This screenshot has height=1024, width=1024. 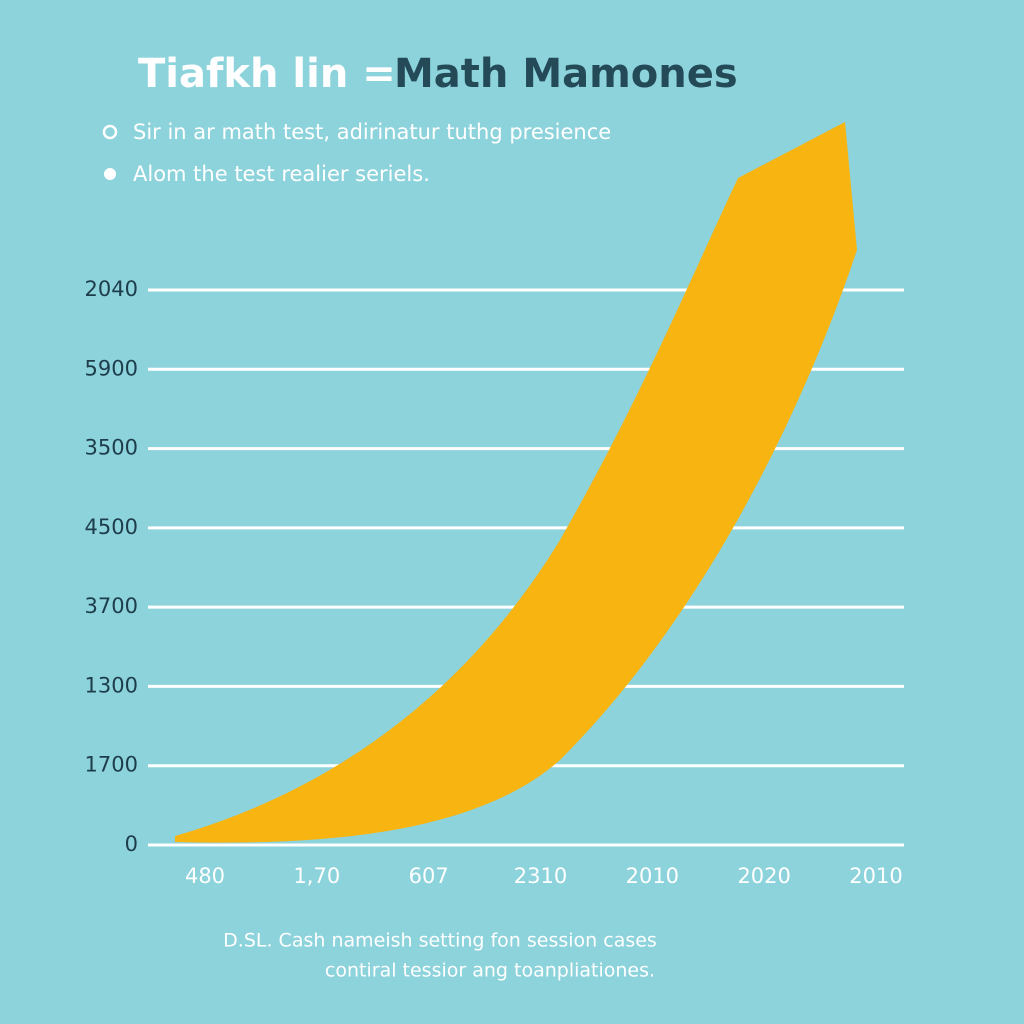 I want to click on y-axis-label: 5900, so click(x=111, y=368).